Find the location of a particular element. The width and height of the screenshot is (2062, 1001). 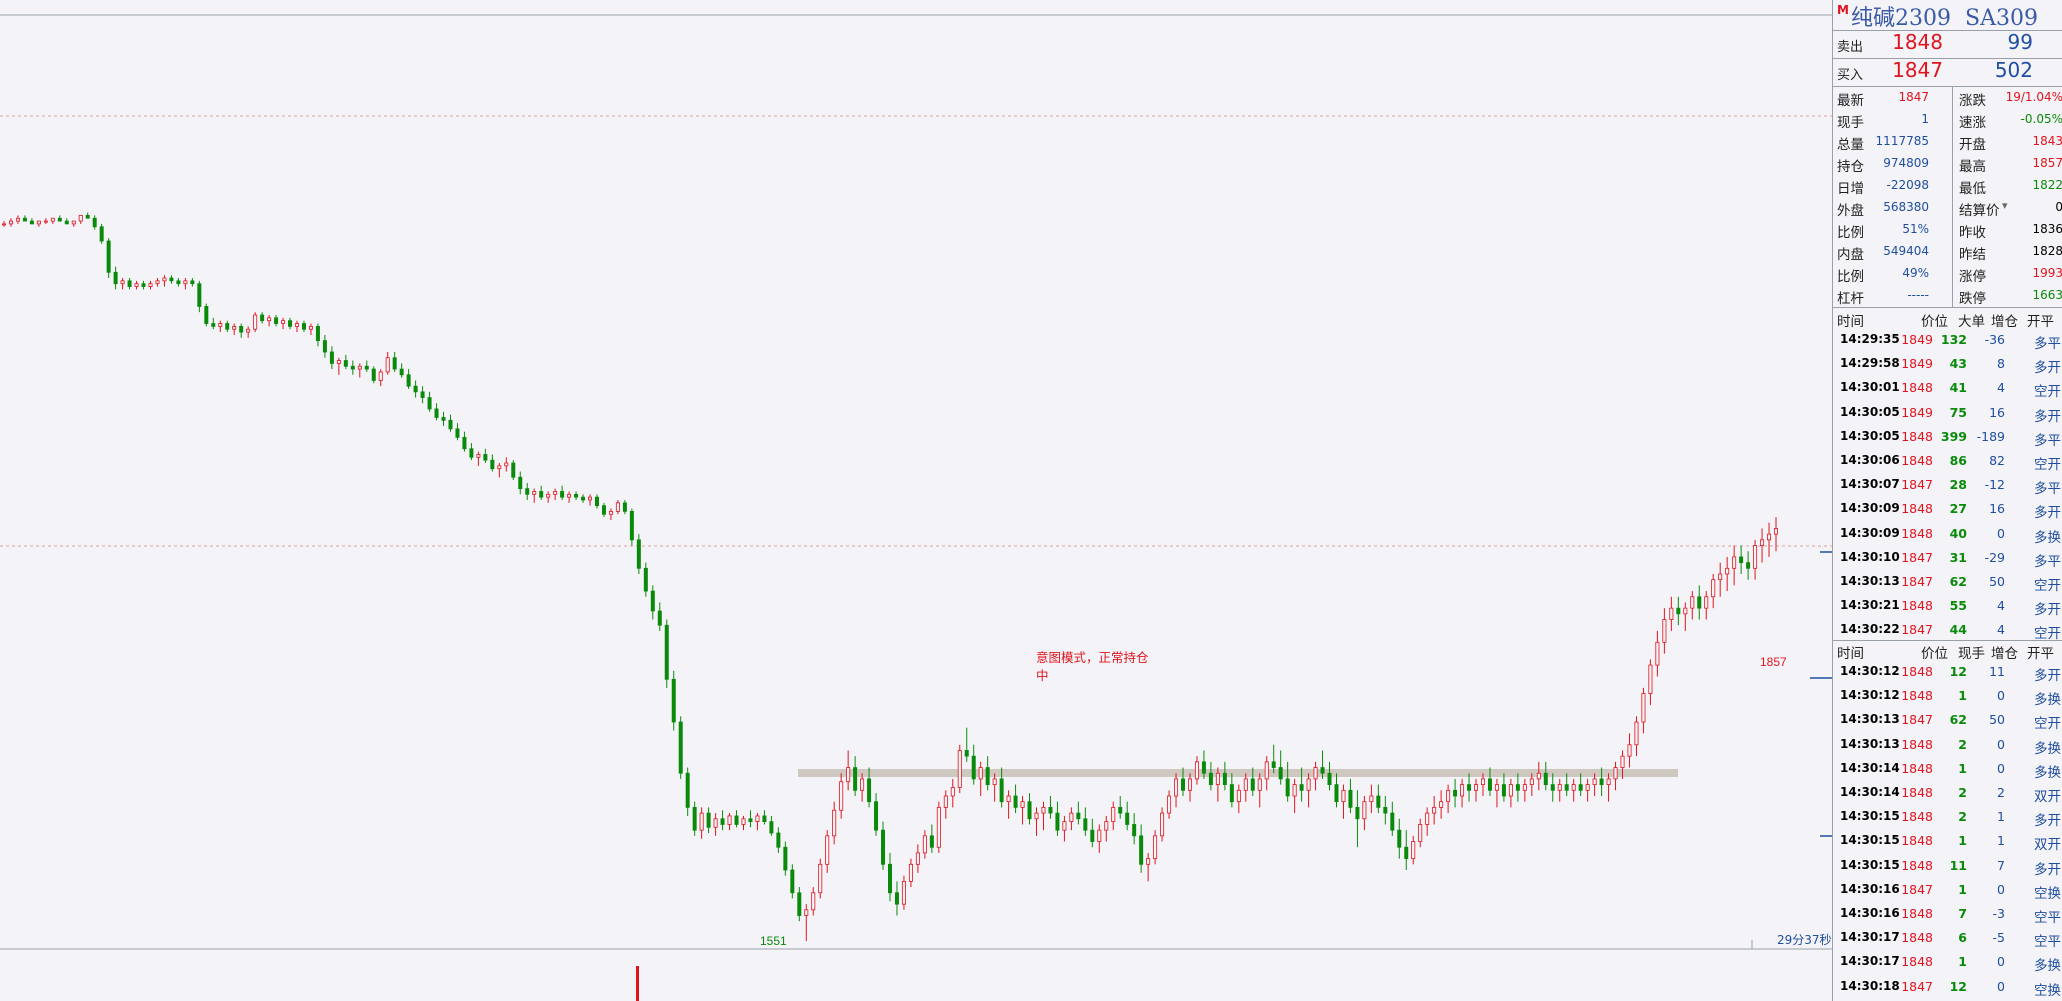

tick-time: 14:30:01 is located at coordinates (1870, 387).